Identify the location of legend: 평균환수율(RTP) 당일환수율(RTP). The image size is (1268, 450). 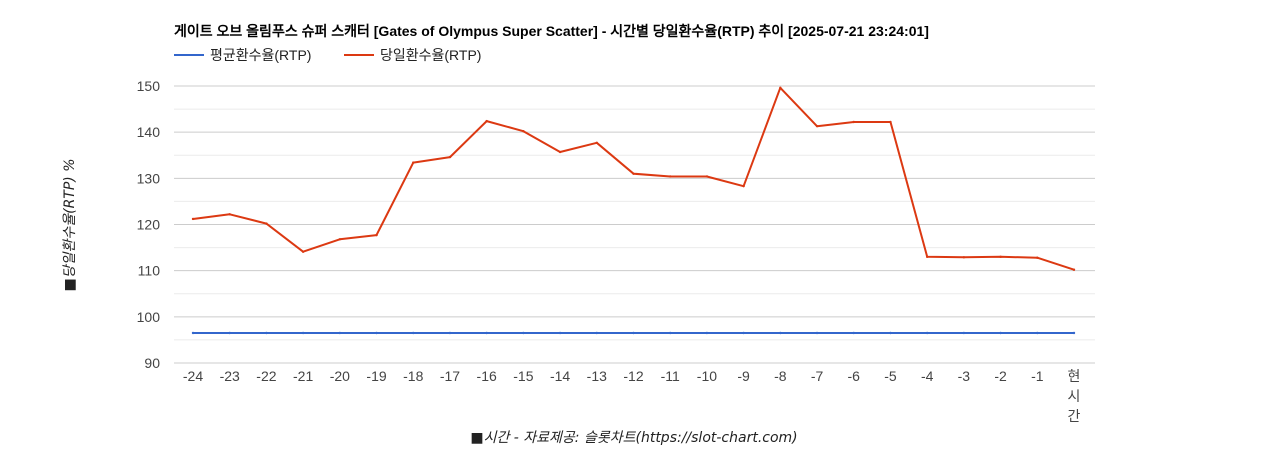
(327, 55).